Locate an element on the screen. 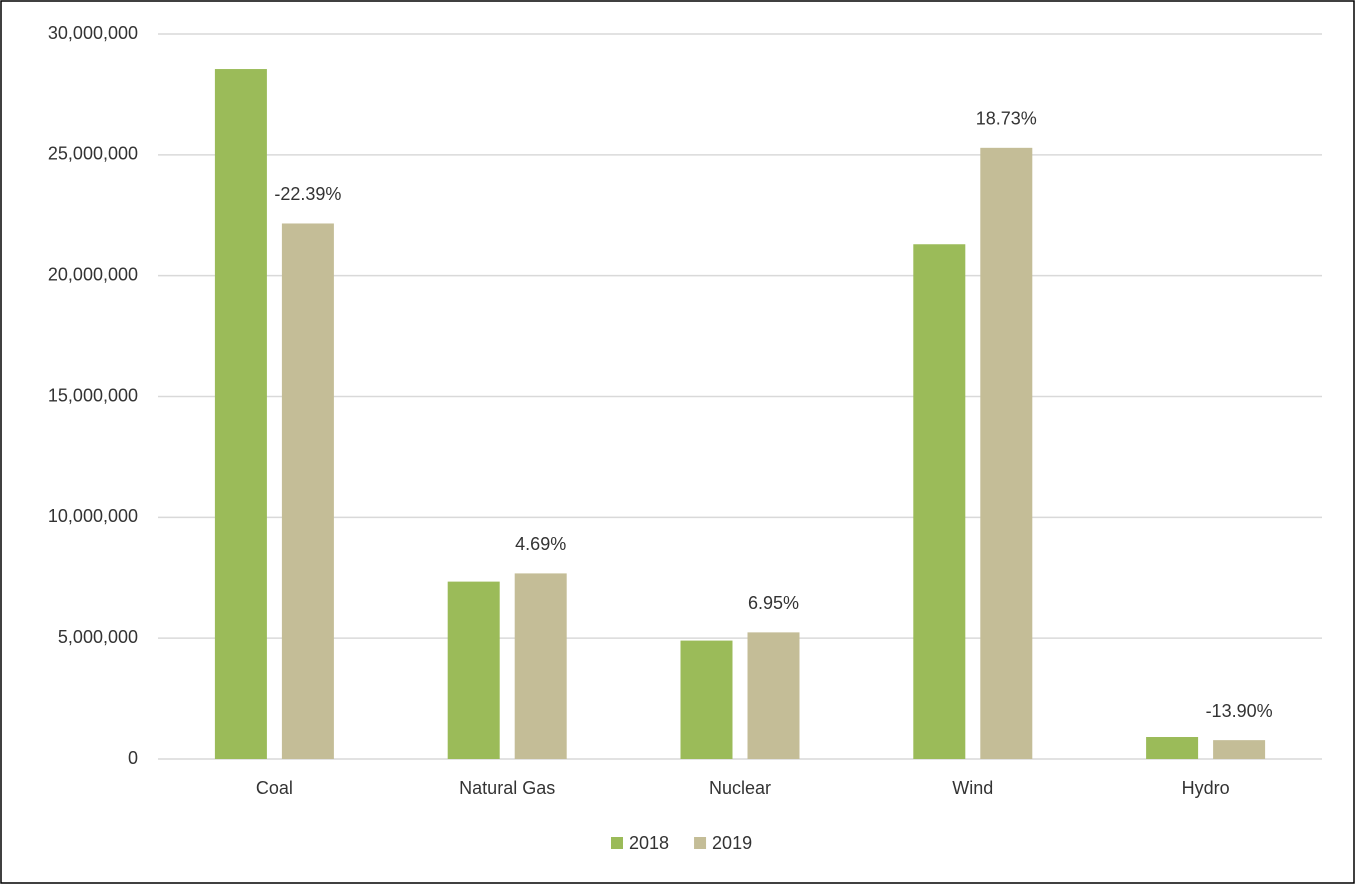 The image size is (1355, 884). change-label: 18.73% is located at coordinates (1006, 119).